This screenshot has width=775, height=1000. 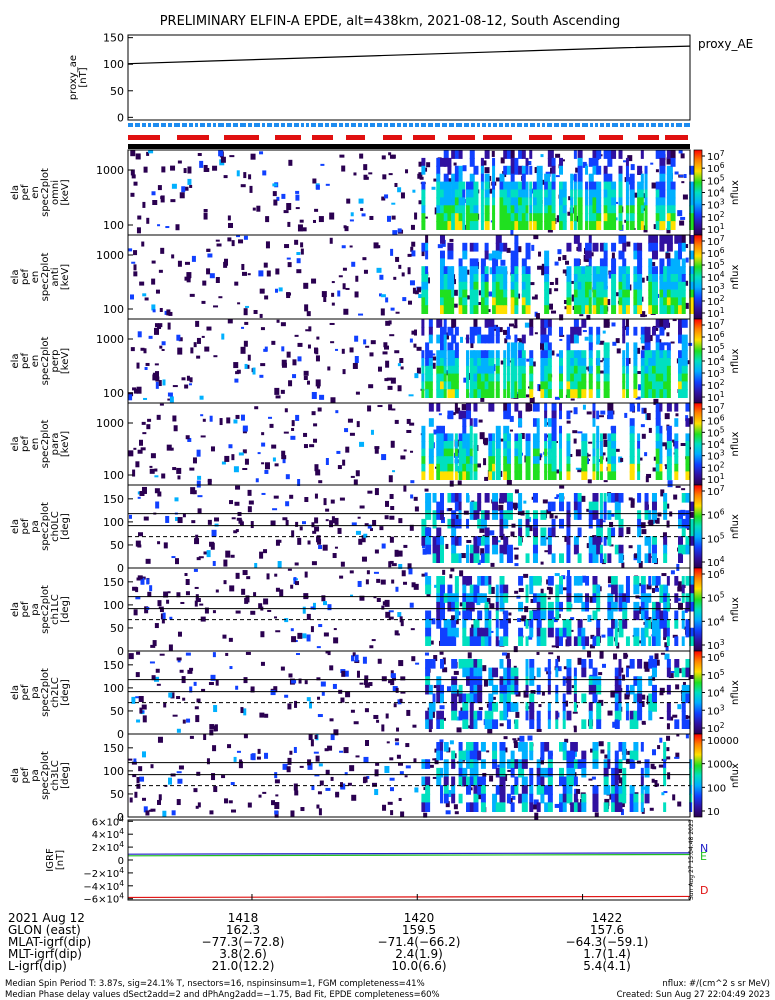 What do you see at coordinates (735, 775) in the screenshot?
I see `colorbar-label: nflux` at bounding box center [735, 775].